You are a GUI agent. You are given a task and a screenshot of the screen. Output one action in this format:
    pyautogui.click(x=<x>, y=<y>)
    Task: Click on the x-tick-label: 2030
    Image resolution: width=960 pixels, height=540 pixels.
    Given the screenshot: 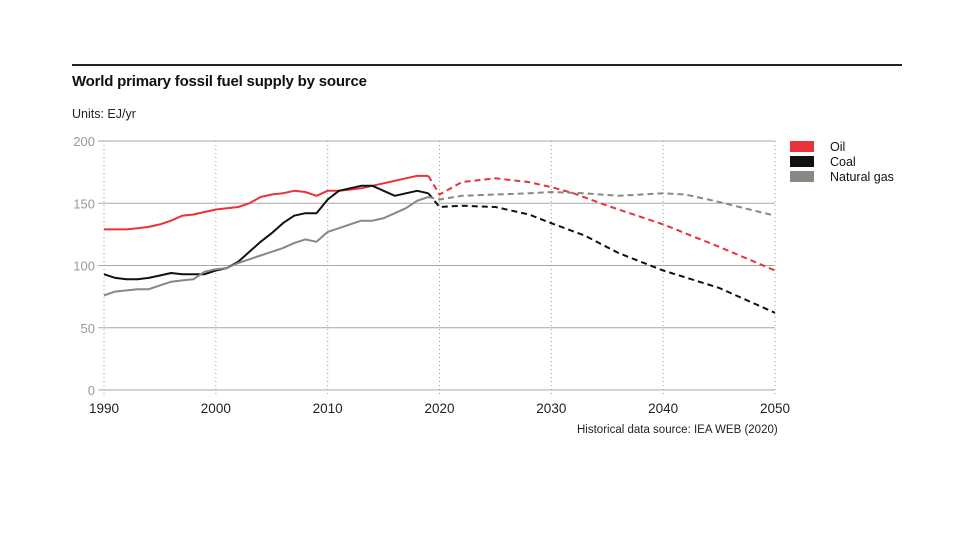 What is the action you would take?
    pyautogui.click(x=551, y=408)
    